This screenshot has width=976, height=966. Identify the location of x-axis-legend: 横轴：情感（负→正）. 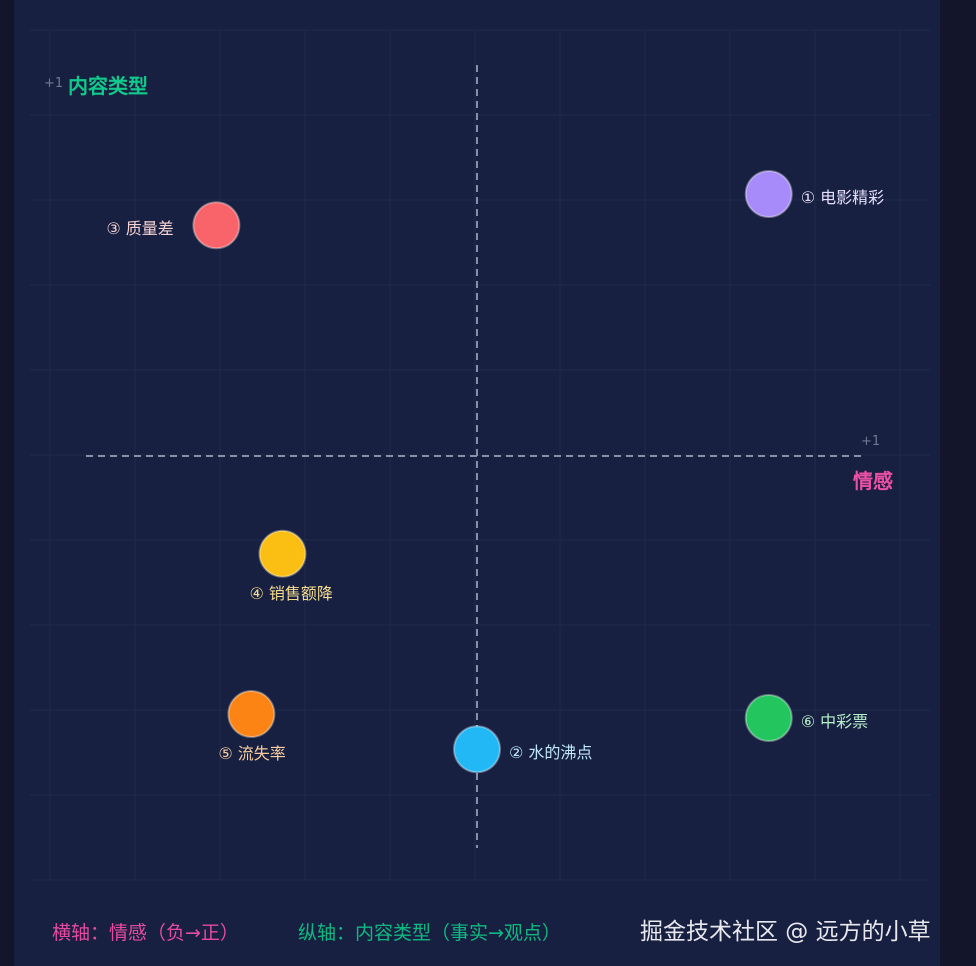
(145, 933).